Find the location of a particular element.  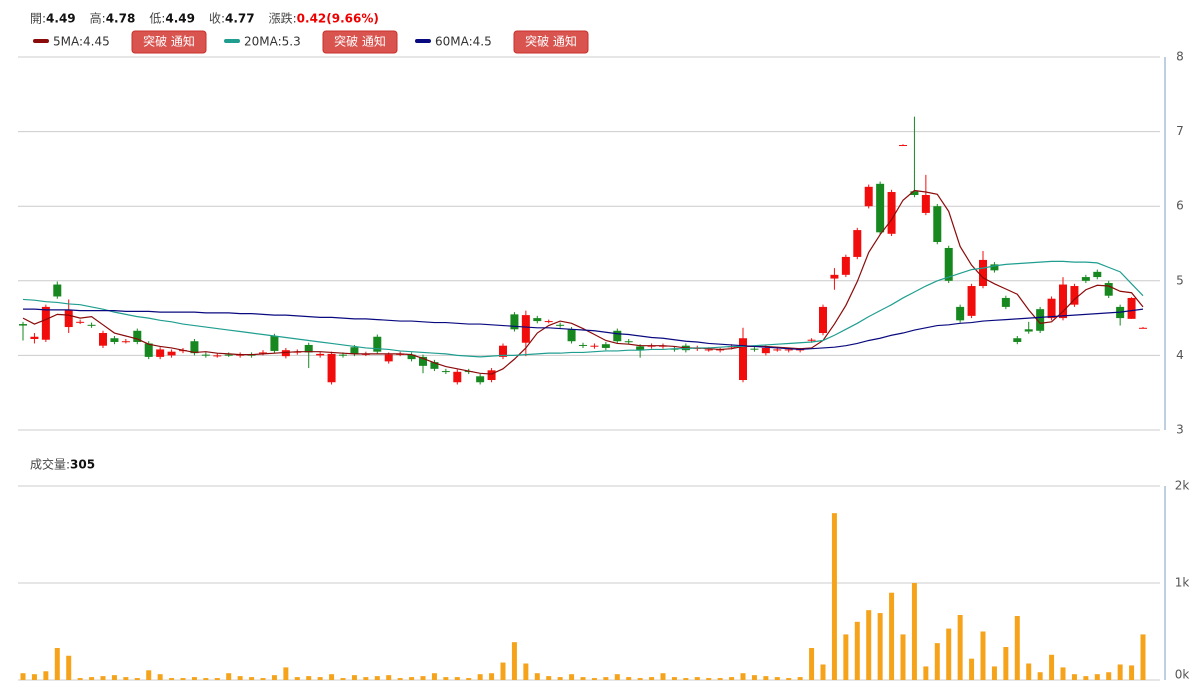

quote-value: 4.77 is located at coordinates (240, 19).